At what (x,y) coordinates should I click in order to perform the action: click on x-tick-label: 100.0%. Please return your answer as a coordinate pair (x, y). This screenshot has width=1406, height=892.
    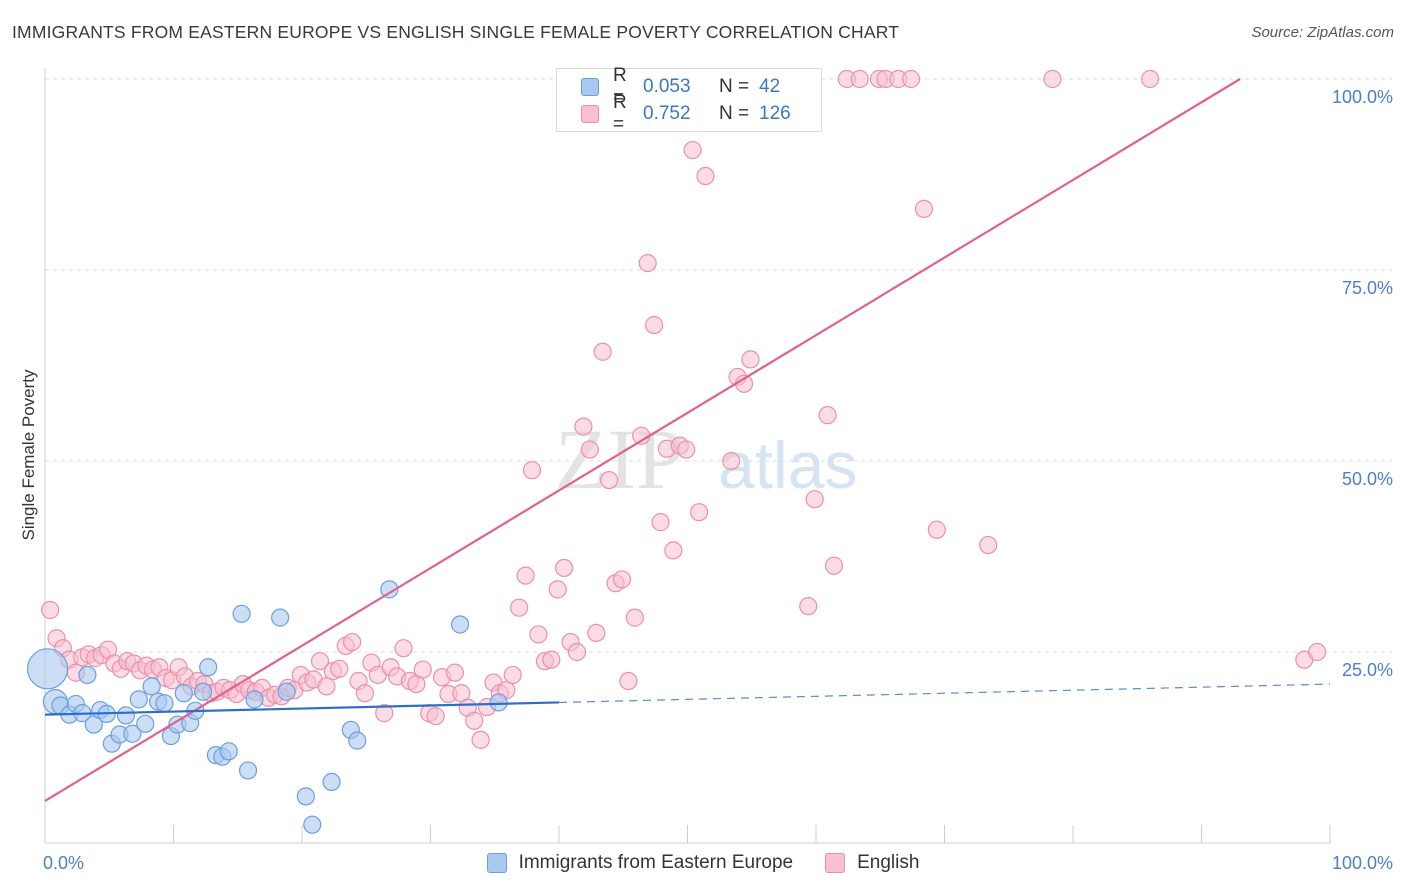
    Looking at the image, I should click on (1362, 863).